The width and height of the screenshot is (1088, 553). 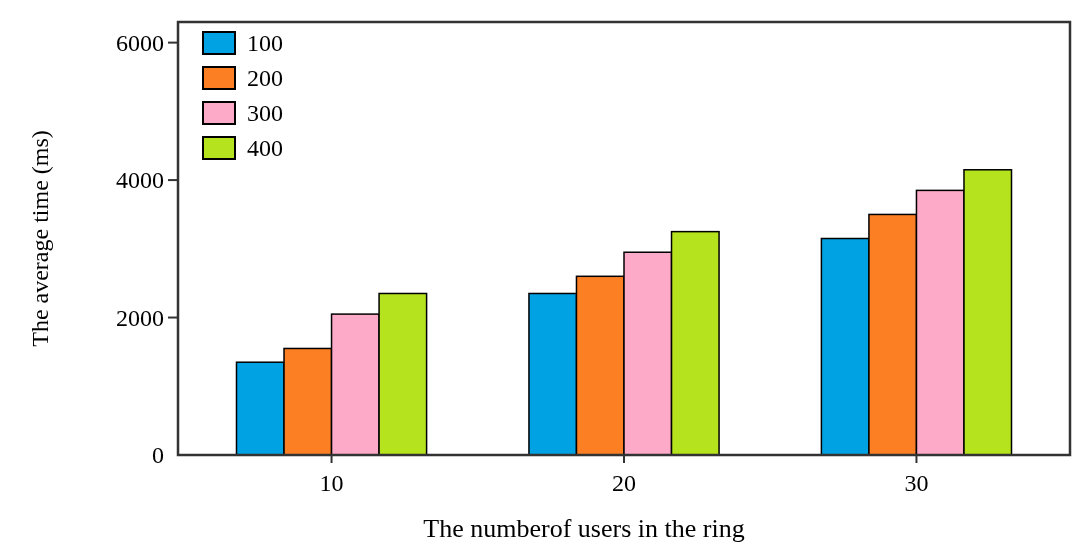 I want to click on x-tick-label: 20, so click(x=624, y=483).